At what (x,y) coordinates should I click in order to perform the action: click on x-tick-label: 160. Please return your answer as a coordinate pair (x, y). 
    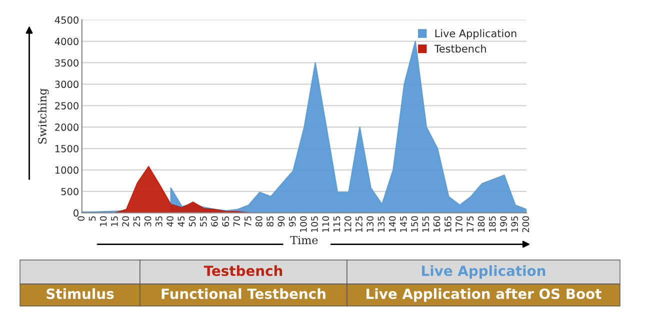
    Looking at the image, I should click on (436, 224).